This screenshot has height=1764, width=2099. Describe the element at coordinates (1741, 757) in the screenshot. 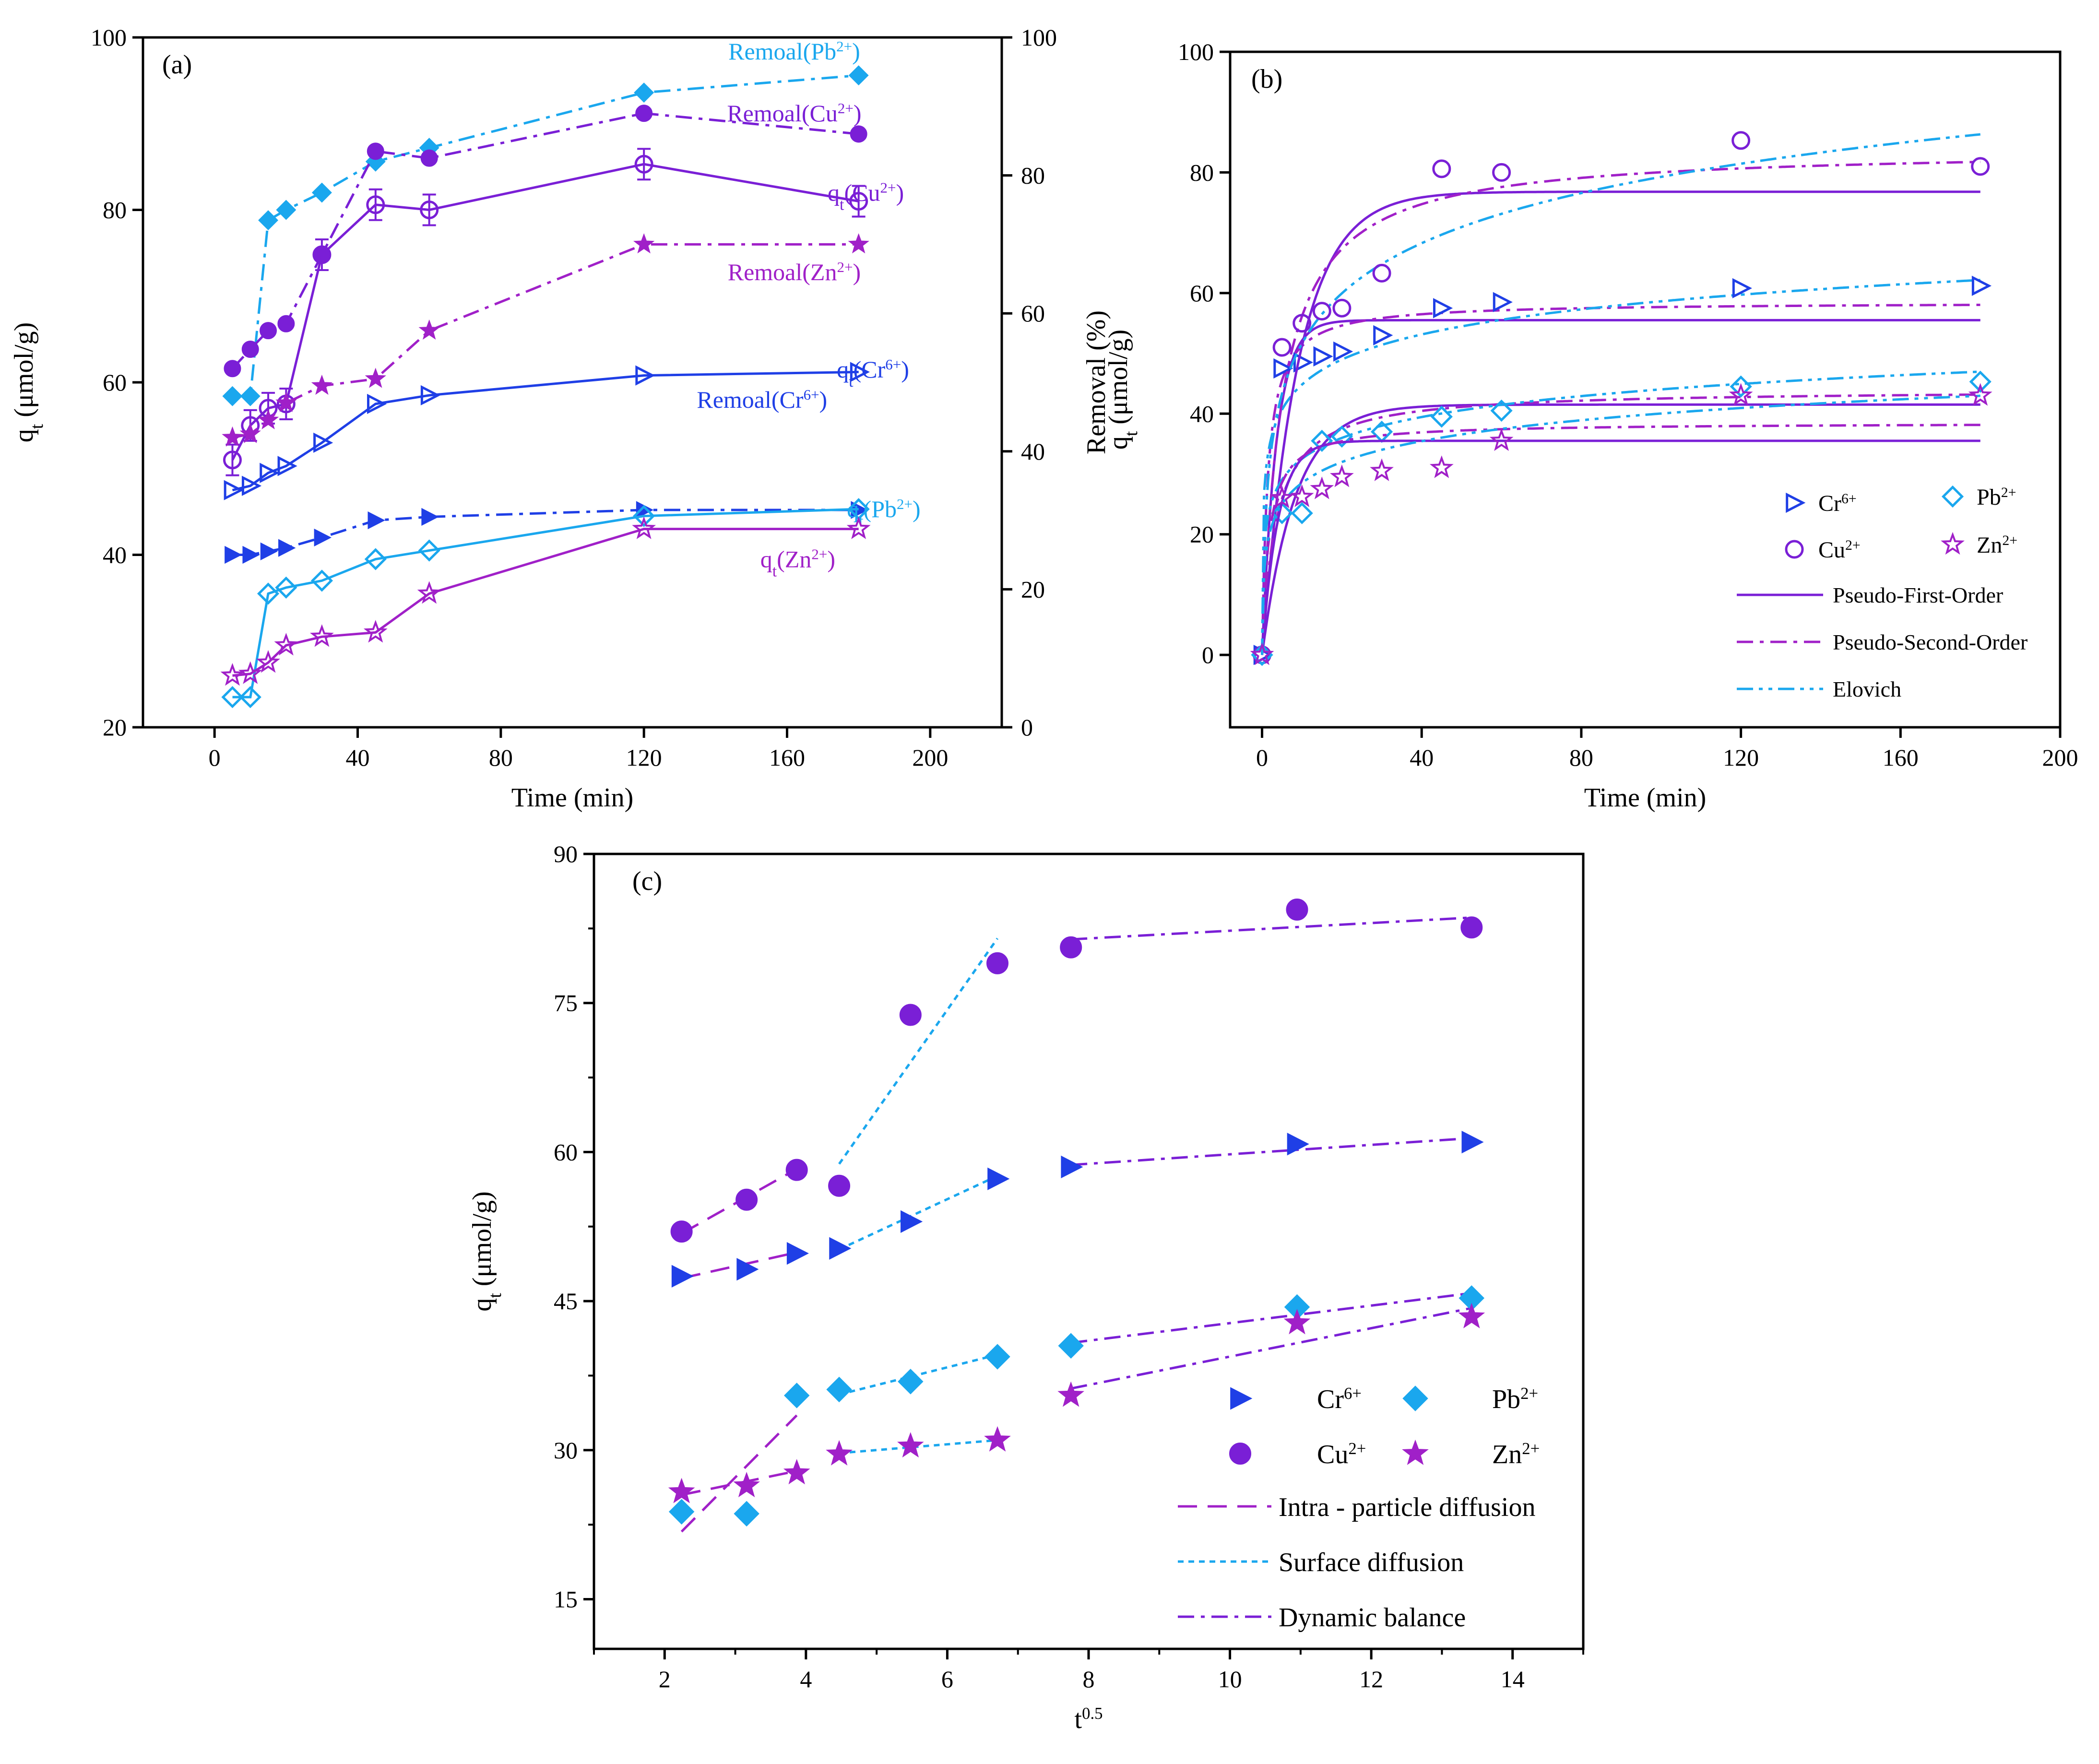

I see `x-tick-label: 120` at that location.